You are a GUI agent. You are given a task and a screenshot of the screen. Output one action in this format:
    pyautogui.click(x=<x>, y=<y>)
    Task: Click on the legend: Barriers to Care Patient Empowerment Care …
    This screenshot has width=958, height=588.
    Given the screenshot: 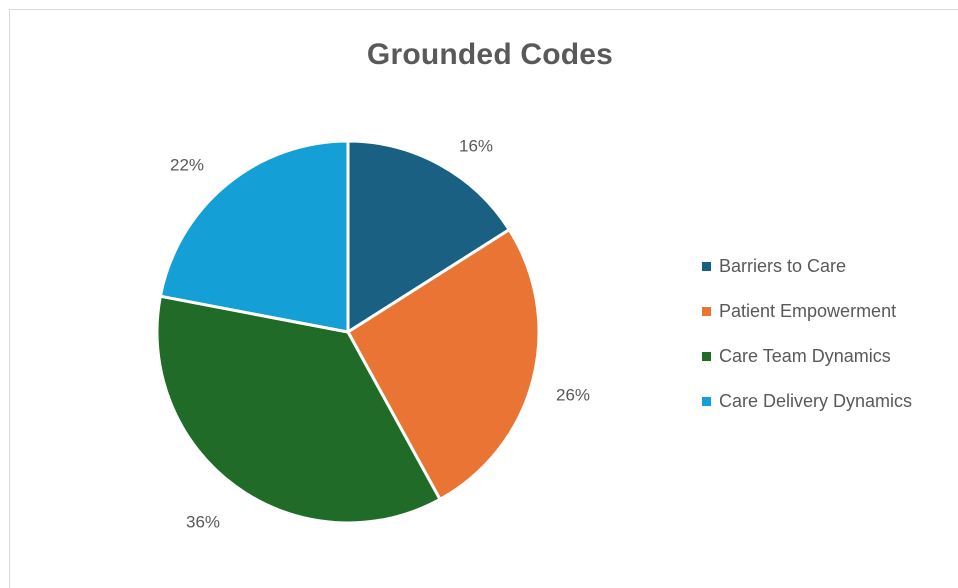 What is the action you would take?
    pyautogui.click(x=807, y=345)
    